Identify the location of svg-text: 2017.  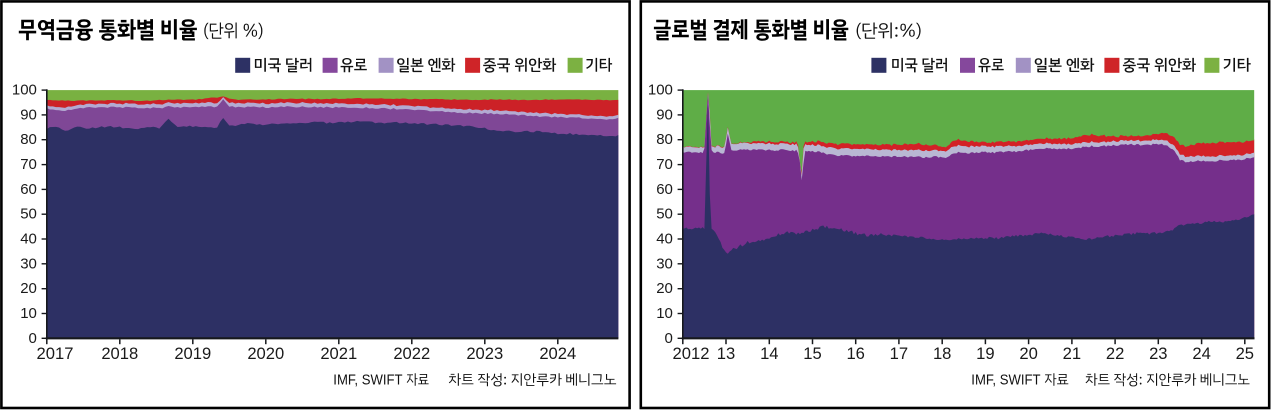
(55, 353).